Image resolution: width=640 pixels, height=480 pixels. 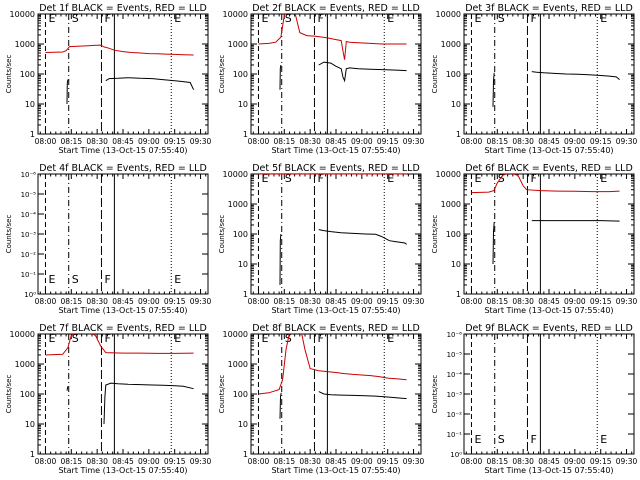 I want to click on panel-title: Det 3f BLACK = Events, RED = LLD, so click(x=549, y=8).